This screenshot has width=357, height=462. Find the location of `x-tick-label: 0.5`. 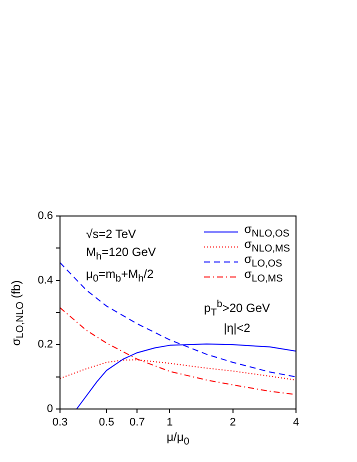

x-tick-label: 0.5 is located at coordinates (106, 422).